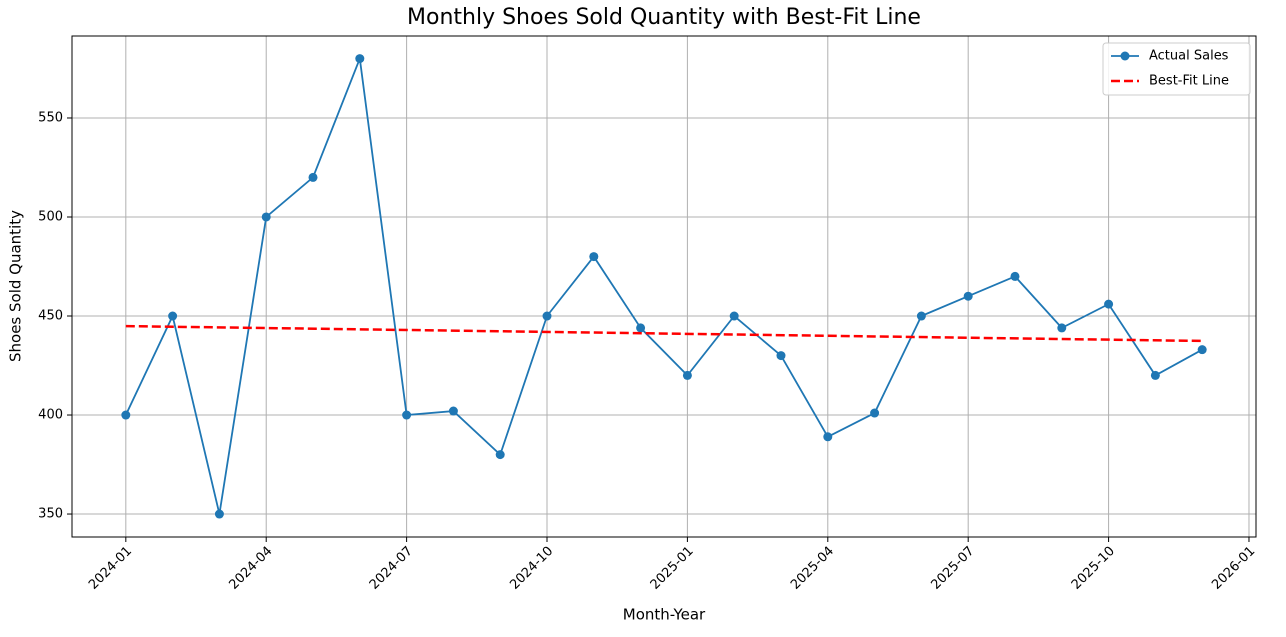 The image size is (1286, 637). Describe the element at coordinates (531, 568) in the screenshot. I see `x-tick-label: 2024-10` at that location.